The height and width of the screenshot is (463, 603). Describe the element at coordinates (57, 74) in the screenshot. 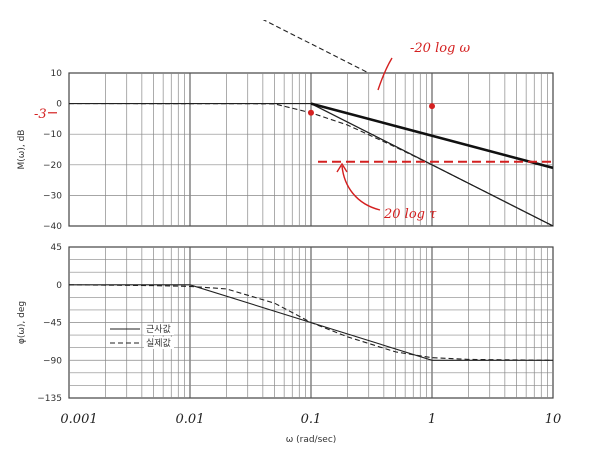

I see `mag-ytick-label: 10` at that location.